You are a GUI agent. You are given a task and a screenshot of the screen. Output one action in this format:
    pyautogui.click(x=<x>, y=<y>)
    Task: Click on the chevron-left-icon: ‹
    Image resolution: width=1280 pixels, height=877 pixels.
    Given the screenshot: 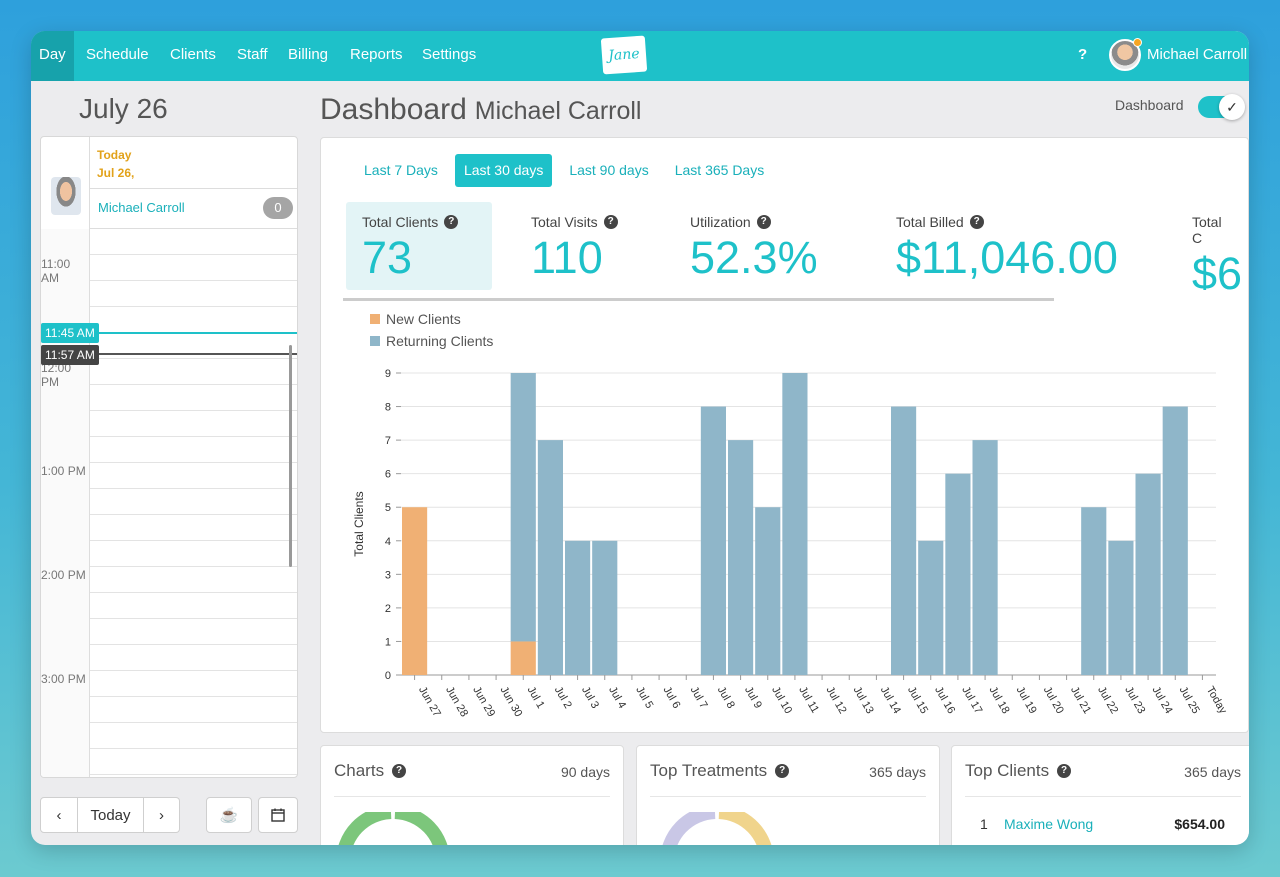 What is the action you would take?
    pyautogui.click(x=59, y=815)
    